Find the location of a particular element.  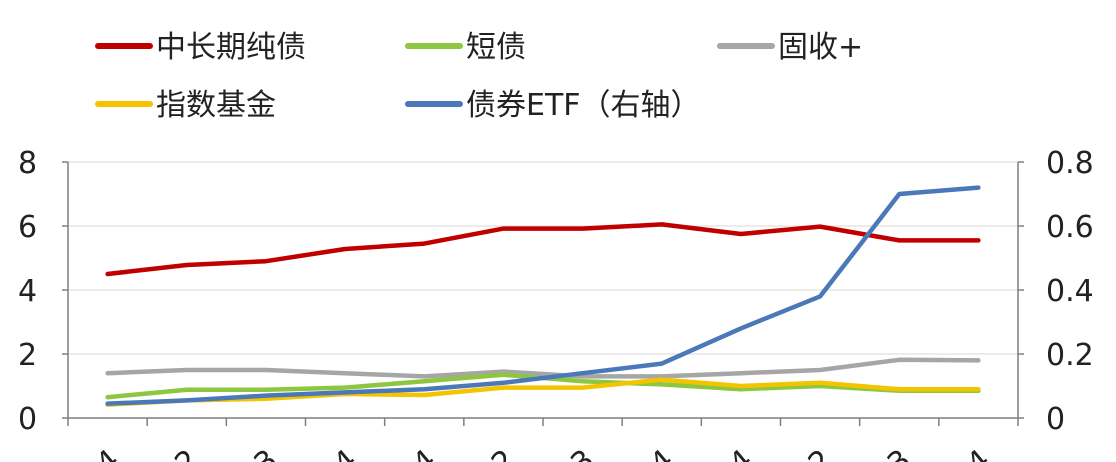

right-tick-label: 0.2 is located at coordinates (1070, 355).